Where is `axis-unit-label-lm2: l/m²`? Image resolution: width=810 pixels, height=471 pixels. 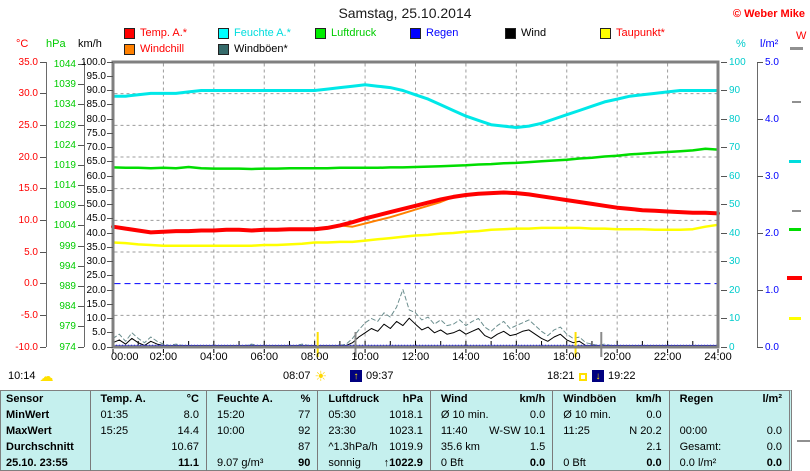
axis-unit-label-lm2: l/m² is located at coordinates (769, 44).